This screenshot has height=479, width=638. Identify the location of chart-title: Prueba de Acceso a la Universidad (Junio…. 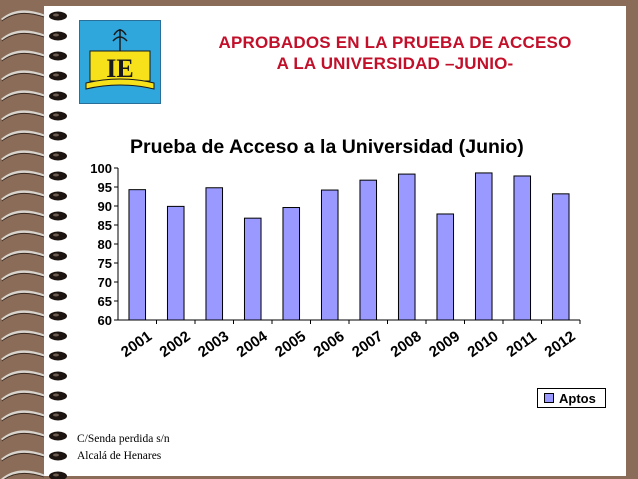
(327, 147).